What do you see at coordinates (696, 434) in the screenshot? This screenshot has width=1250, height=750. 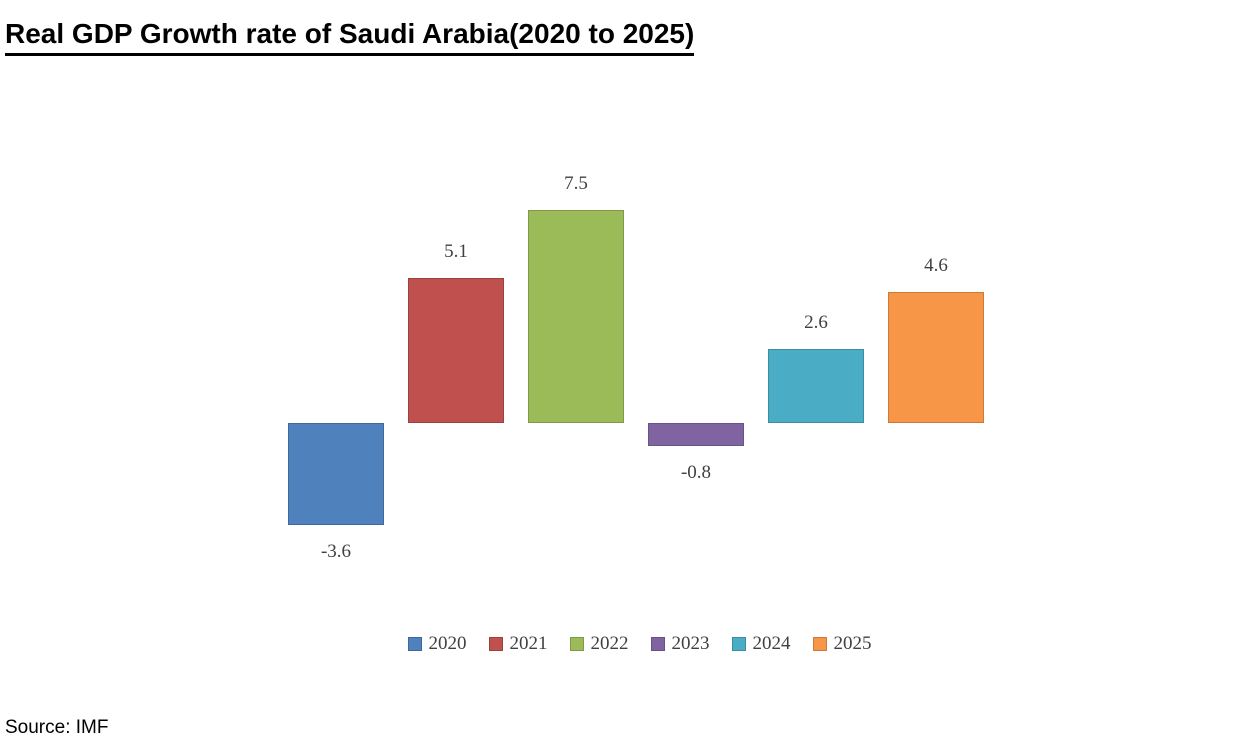 I see `bar-2023` at bounding box center [696, 434].